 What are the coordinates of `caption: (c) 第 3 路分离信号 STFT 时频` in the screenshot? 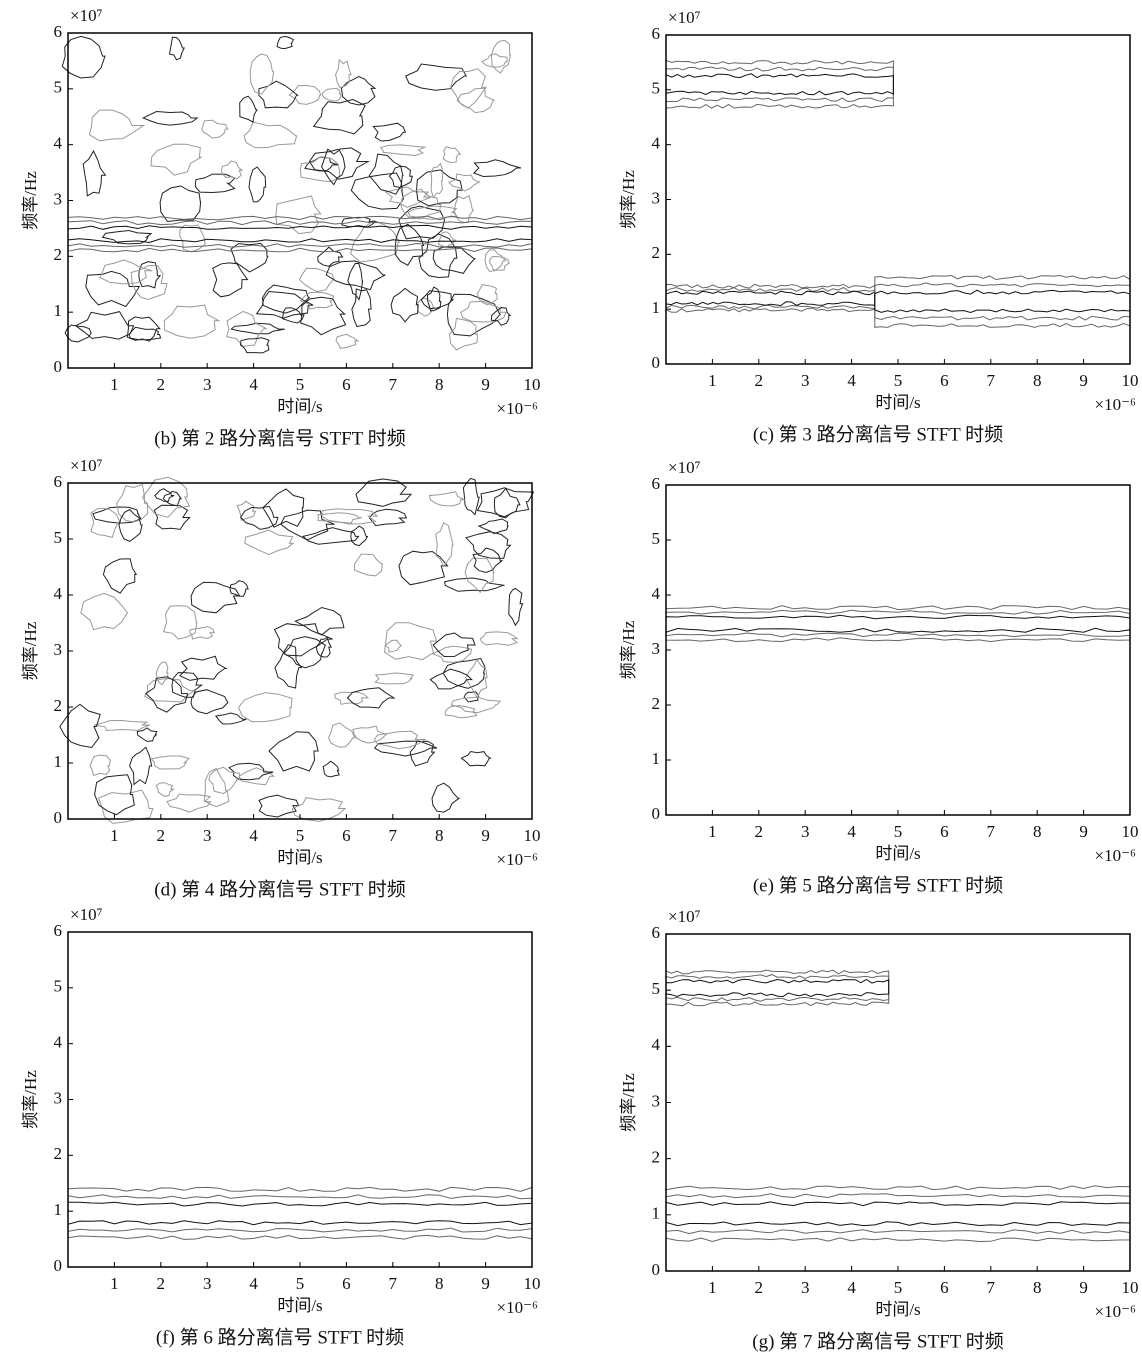 It's located at (878, 434).